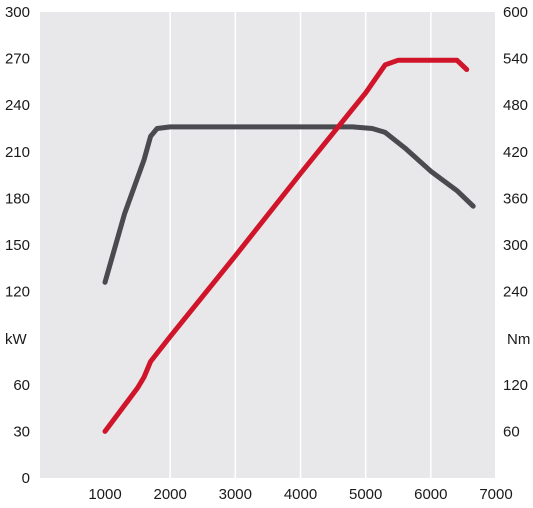 This screenshot has height=508, width=533. I want to click on left-tick-label: 120, so click(17, 292).